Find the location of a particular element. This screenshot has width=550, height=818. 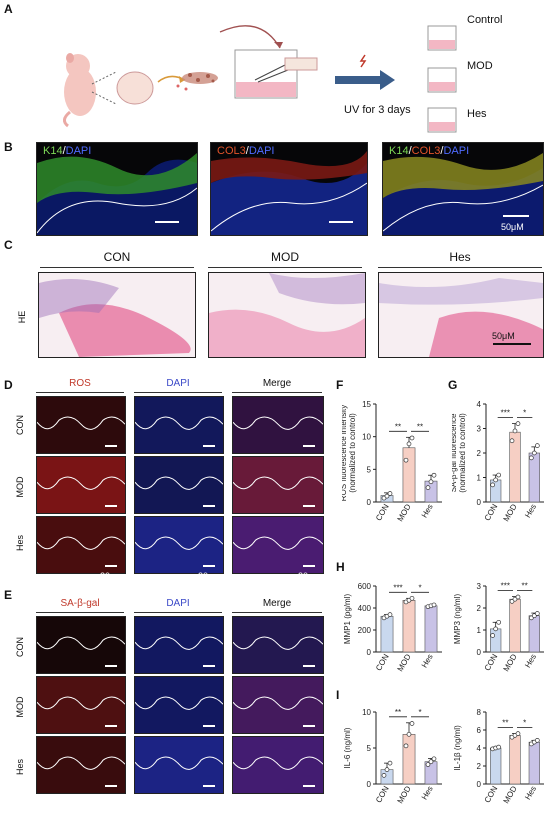

c-row-label: HE is located at coordinates (22, 317).